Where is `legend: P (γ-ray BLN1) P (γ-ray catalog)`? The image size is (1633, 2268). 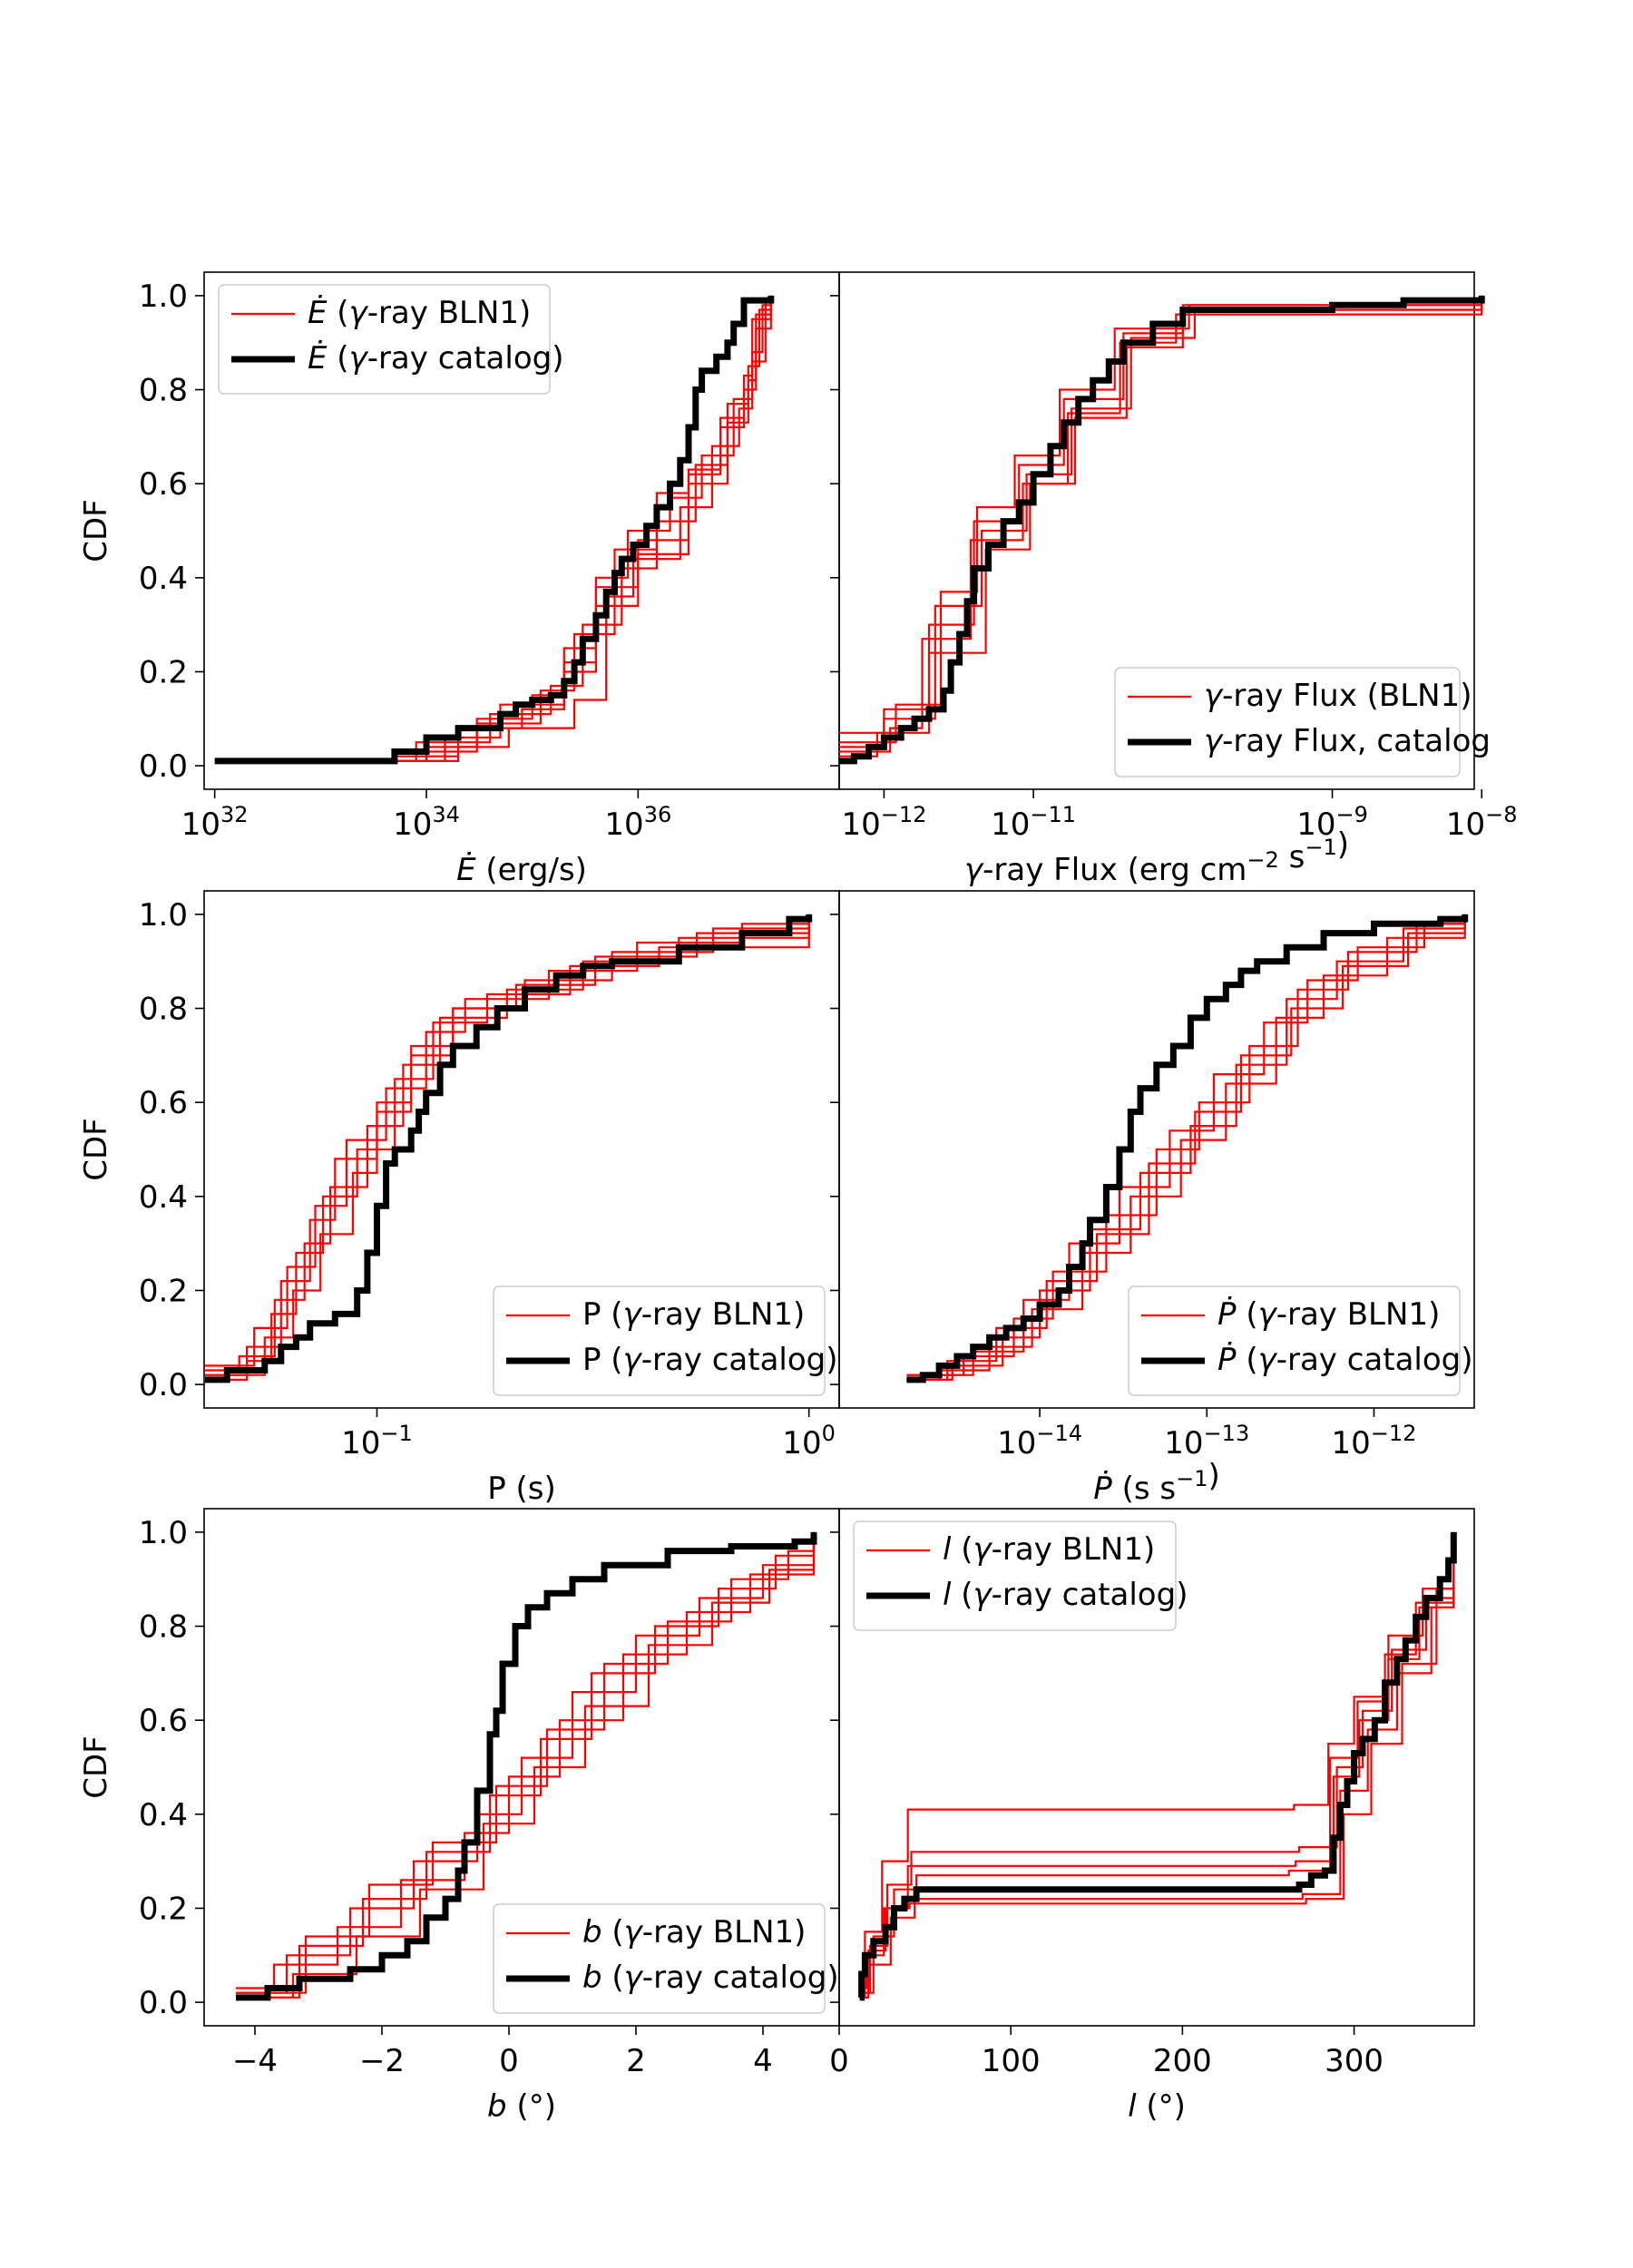 legend: P (γ-ray BLN1) P (γ-ray catalog) is located at coordinates (665, 1341).